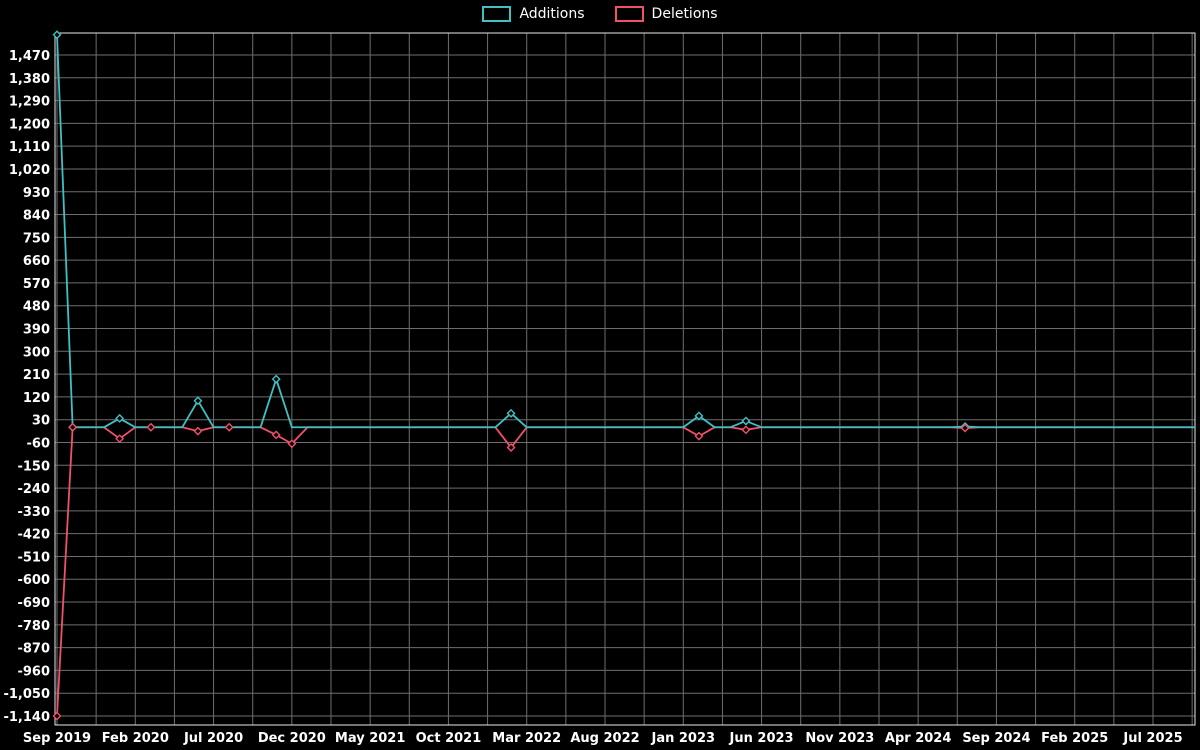 This screenshot has height=750, width=1200. Describe the element at coordinates (33, 512) in the screenshot. I see `y-tick-label: -330` at that location.